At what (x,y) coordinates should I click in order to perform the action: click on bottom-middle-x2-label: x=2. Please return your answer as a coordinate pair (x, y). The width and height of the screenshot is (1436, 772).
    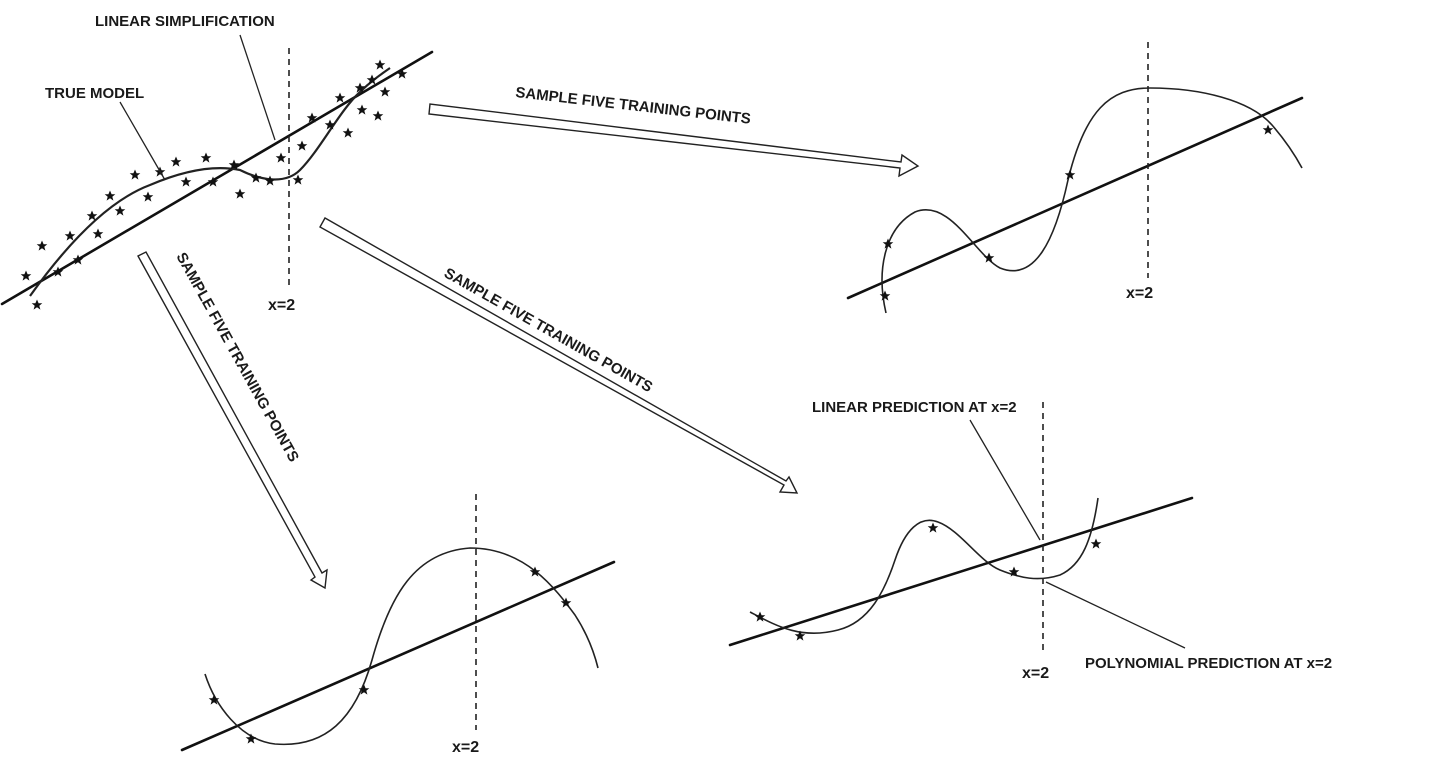
    Looking at the image, I should click on (465, 747).